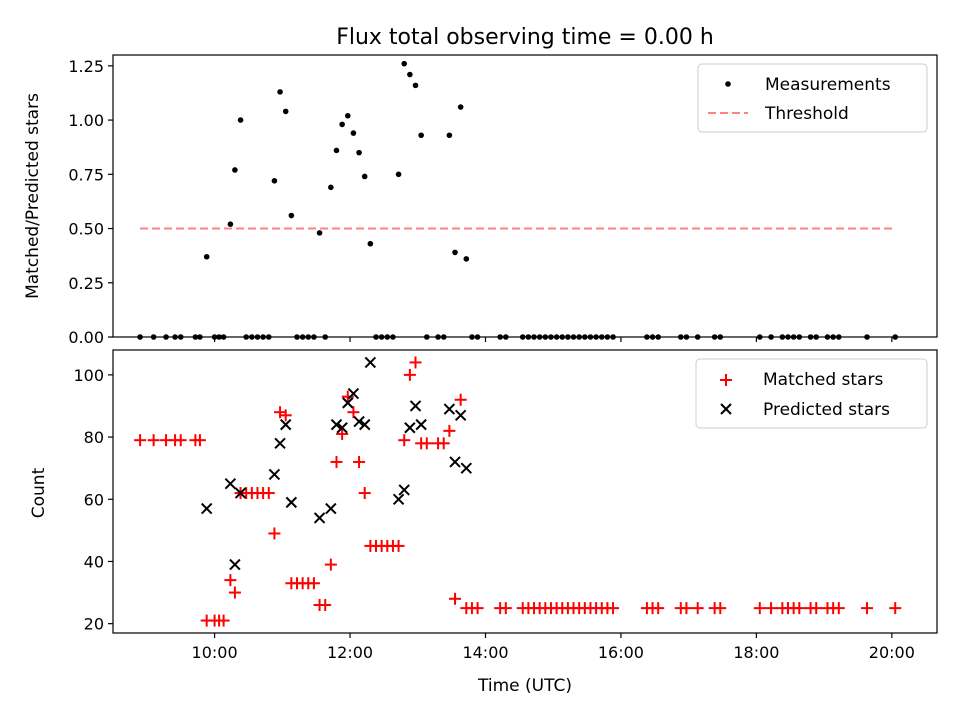 The width and height of the screenshot is (960, 720). I want to click on x-tick-label: 20:00, so click(892, 652).